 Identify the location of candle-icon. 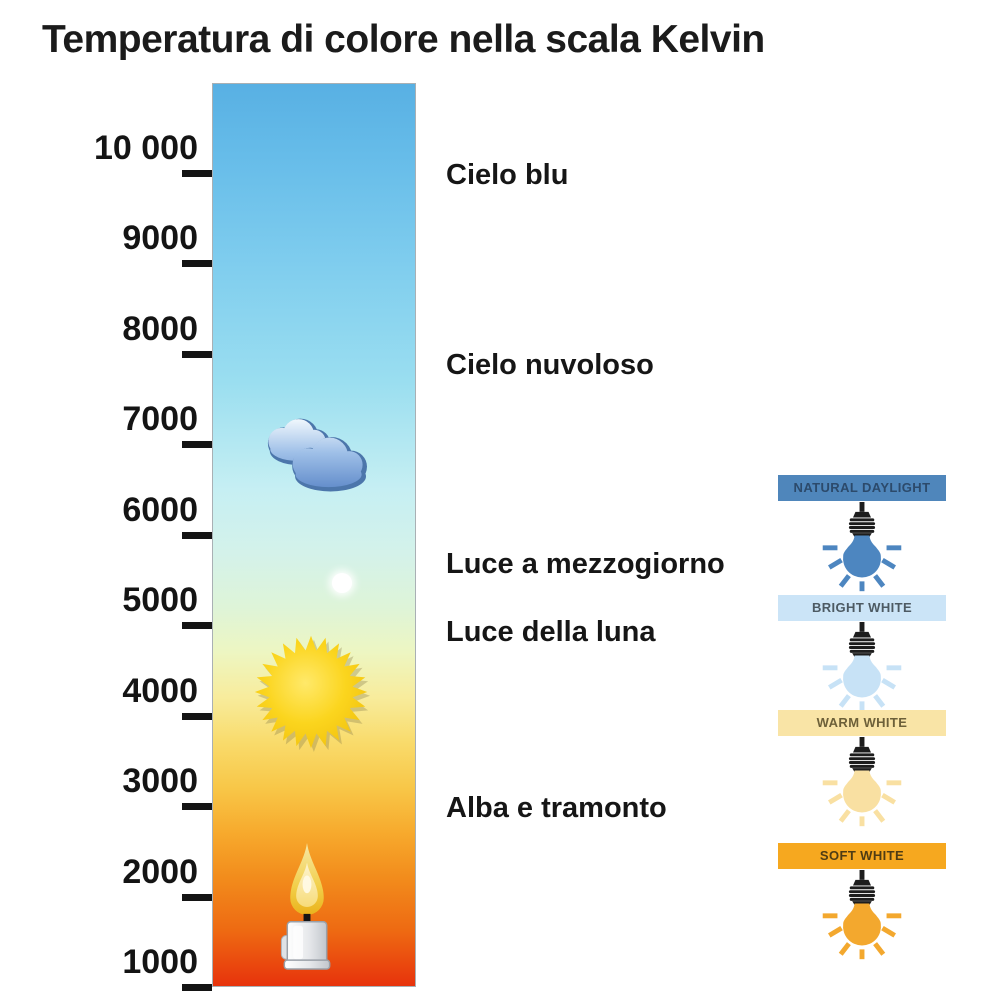
(305, 906).